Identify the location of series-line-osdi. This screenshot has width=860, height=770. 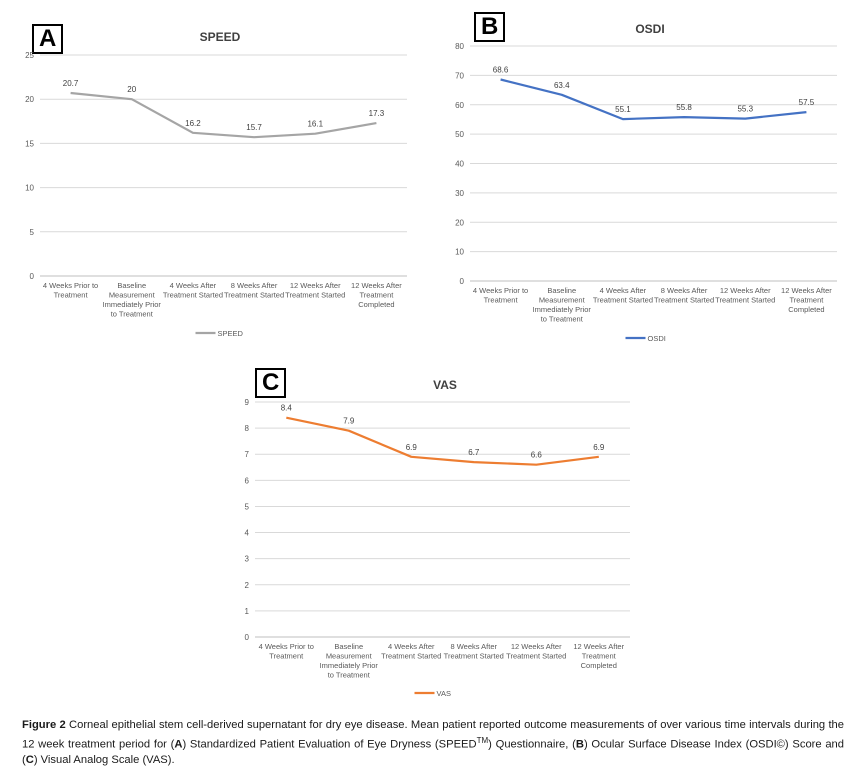
(653, 99).